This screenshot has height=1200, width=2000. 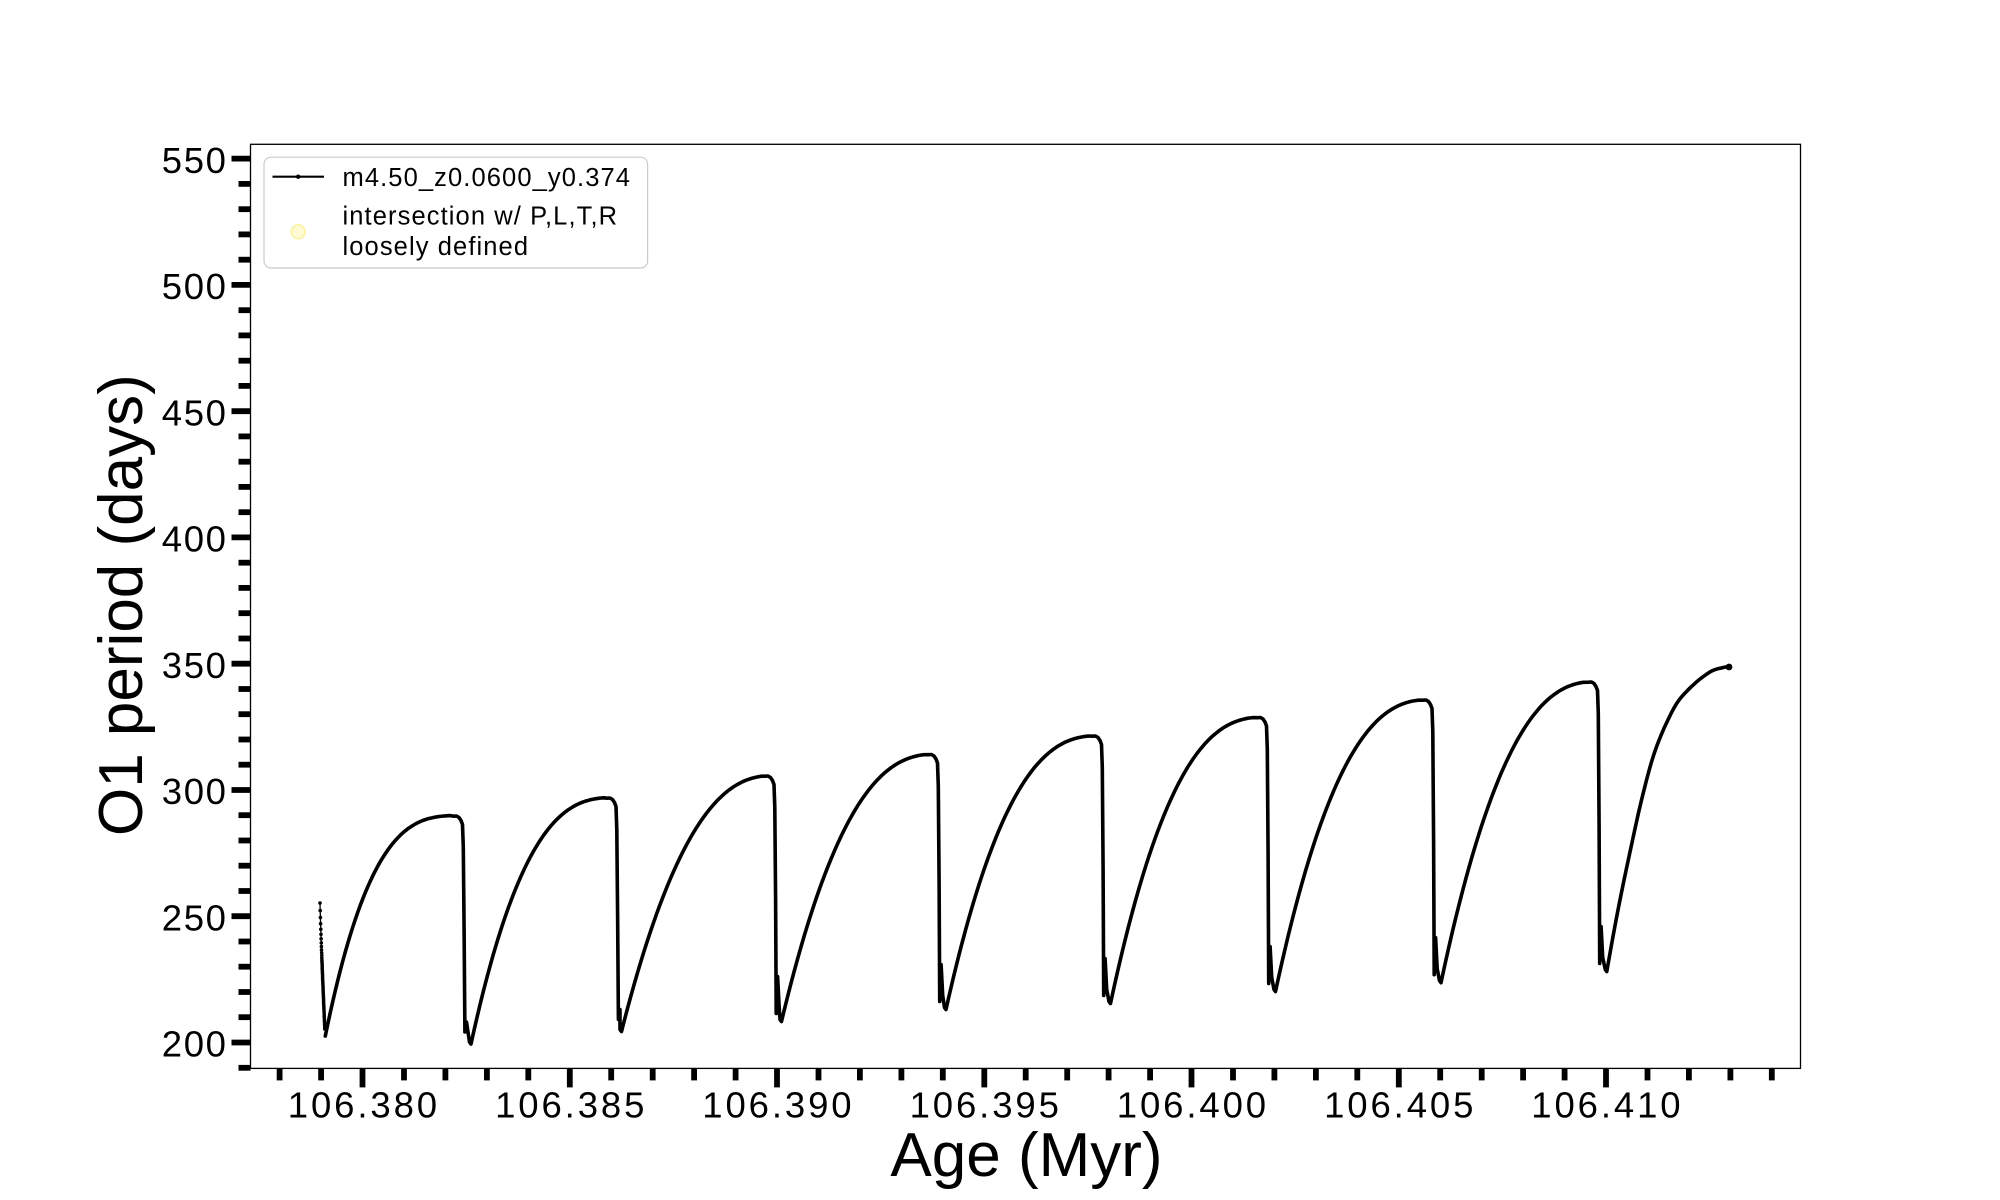 I want to click on svg-text: 500, so click(x=195, y=286).